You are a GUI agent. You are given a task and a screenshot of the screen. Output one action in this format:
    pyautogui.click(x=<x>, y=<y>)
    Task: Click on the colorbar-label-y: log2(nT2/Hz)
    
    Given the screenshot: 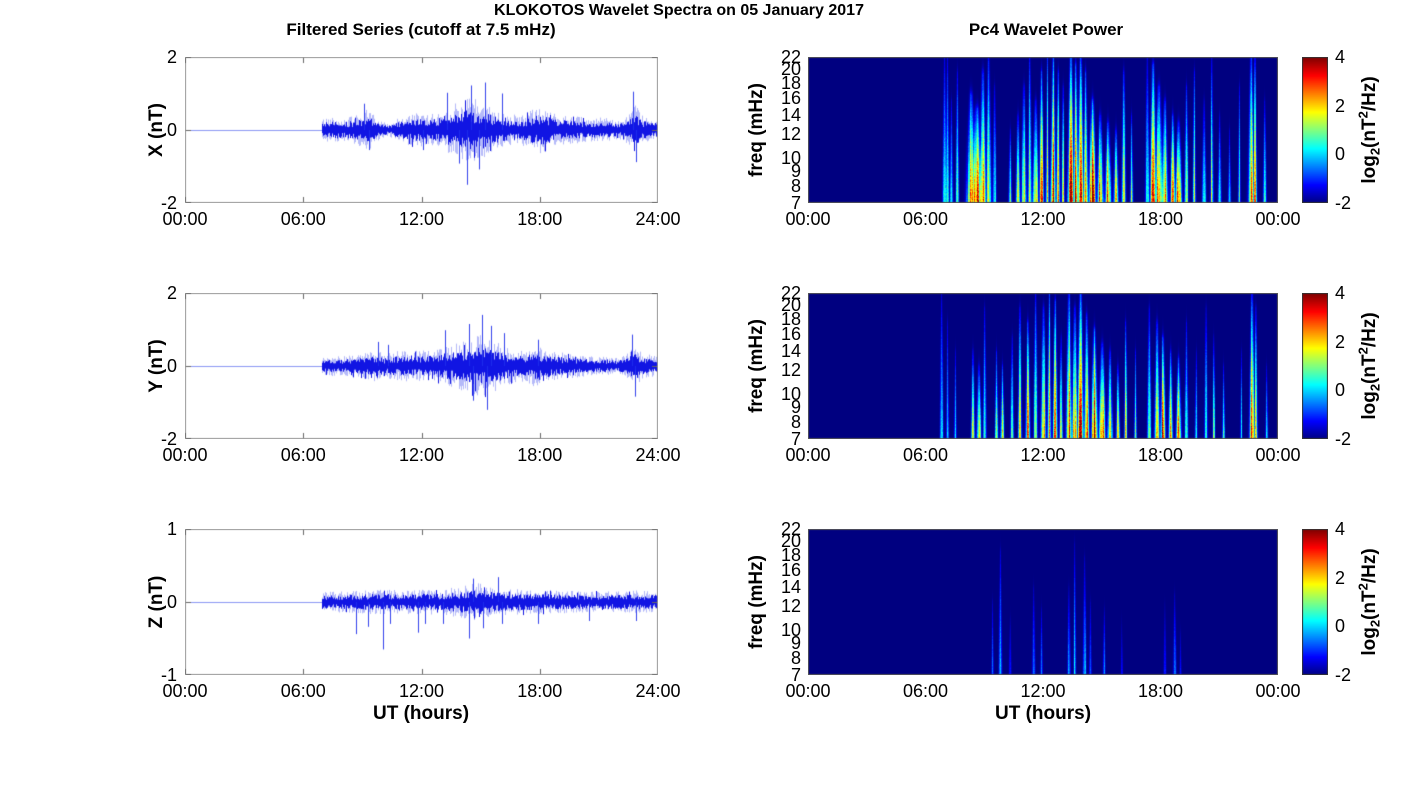 What is the action you would take?
    pyautogui.click(x=1369, y=366)
    